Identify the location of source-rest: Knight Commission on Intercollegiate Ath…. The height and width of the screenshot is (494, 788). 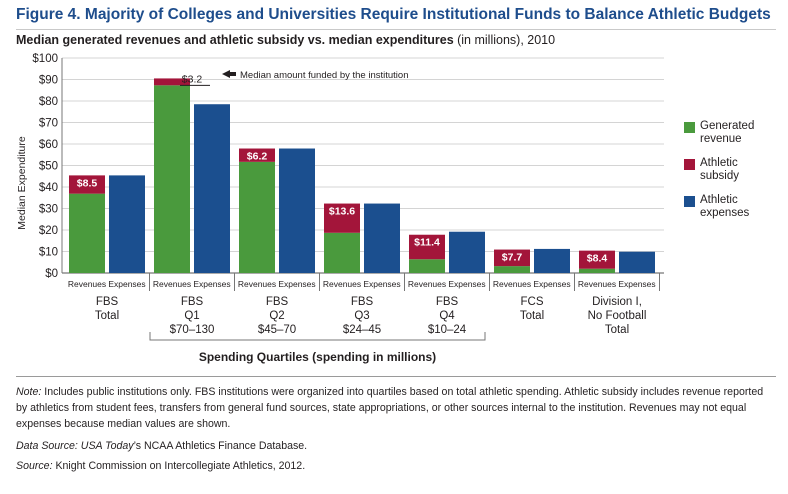
(179, 466).